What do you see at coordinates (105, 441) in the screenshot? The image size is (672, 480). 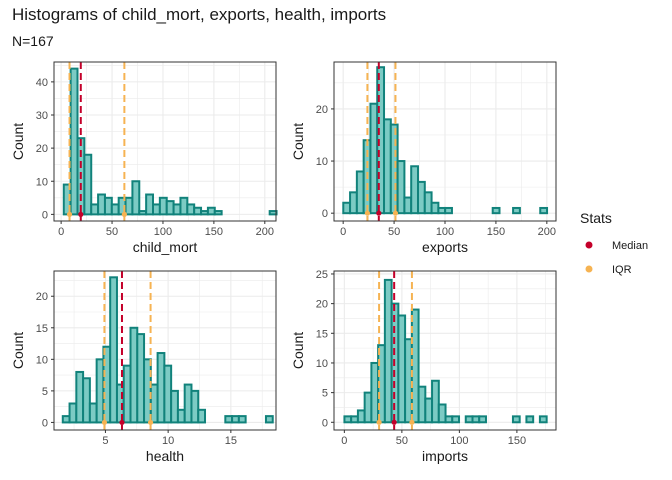 I see `x-tick-label: 5` at bounding box center [105, 441].